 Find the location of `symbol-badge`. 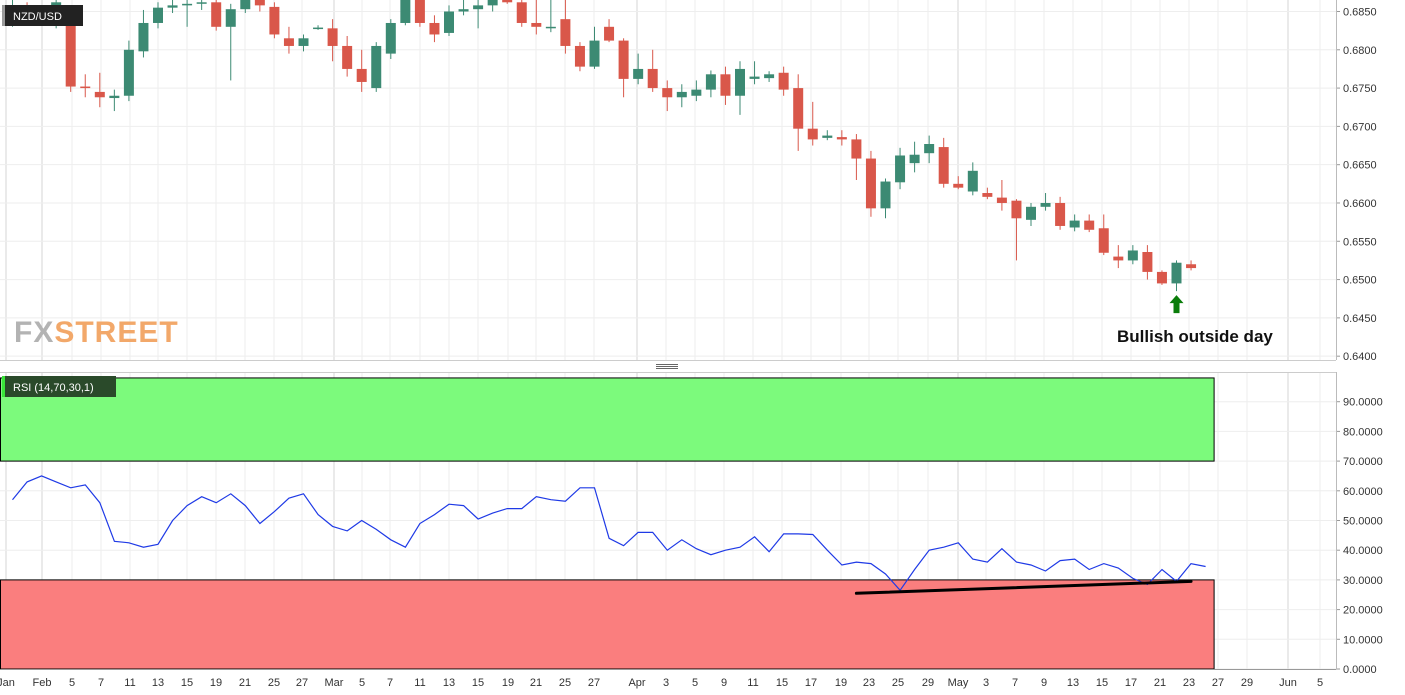

symbol-badge is located at coordinates (42, 15).